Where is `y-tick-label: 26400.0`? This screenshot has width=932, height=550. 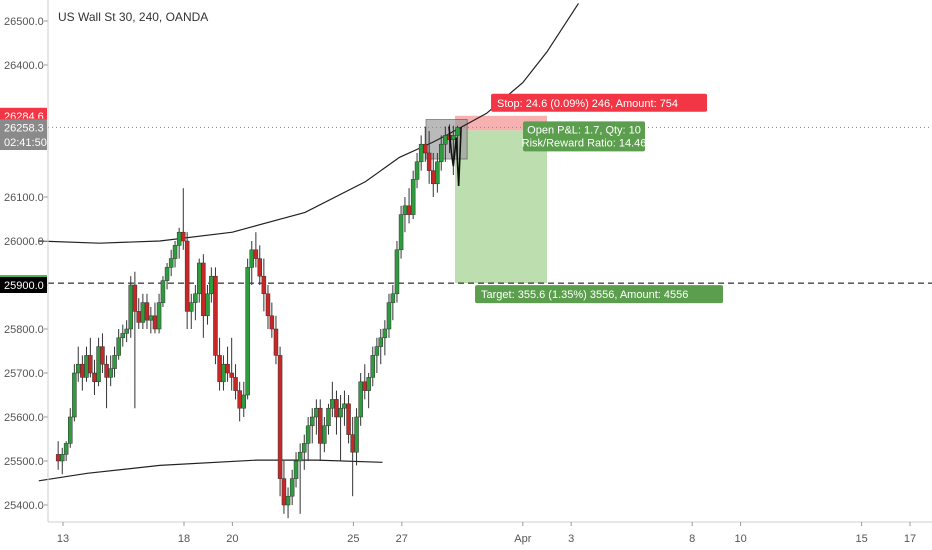
y-tick-label: 26400.0 is located at coordinates (24, 66).